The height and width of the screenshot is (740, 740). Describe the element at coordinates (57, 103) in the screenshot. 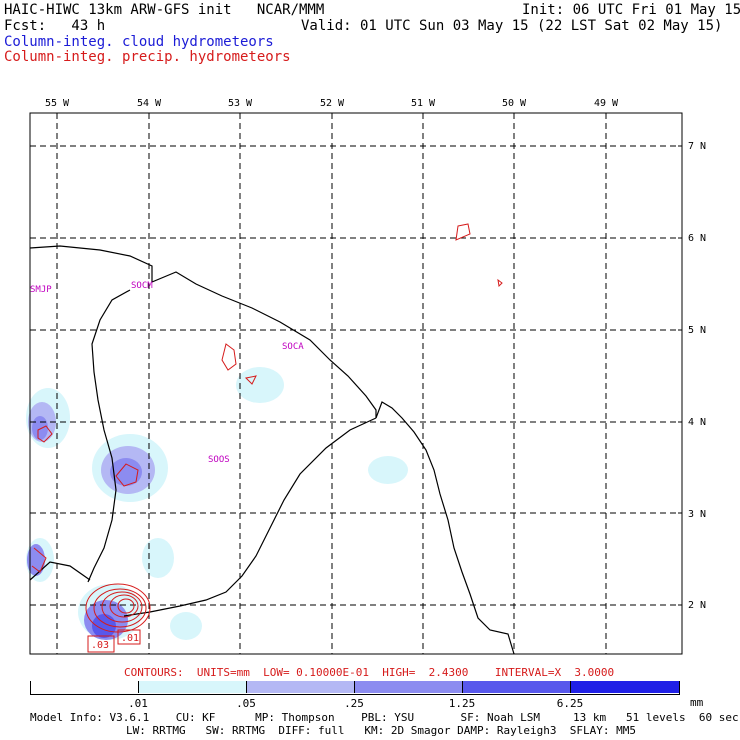

I see `lon-label: 55 W` at that location.